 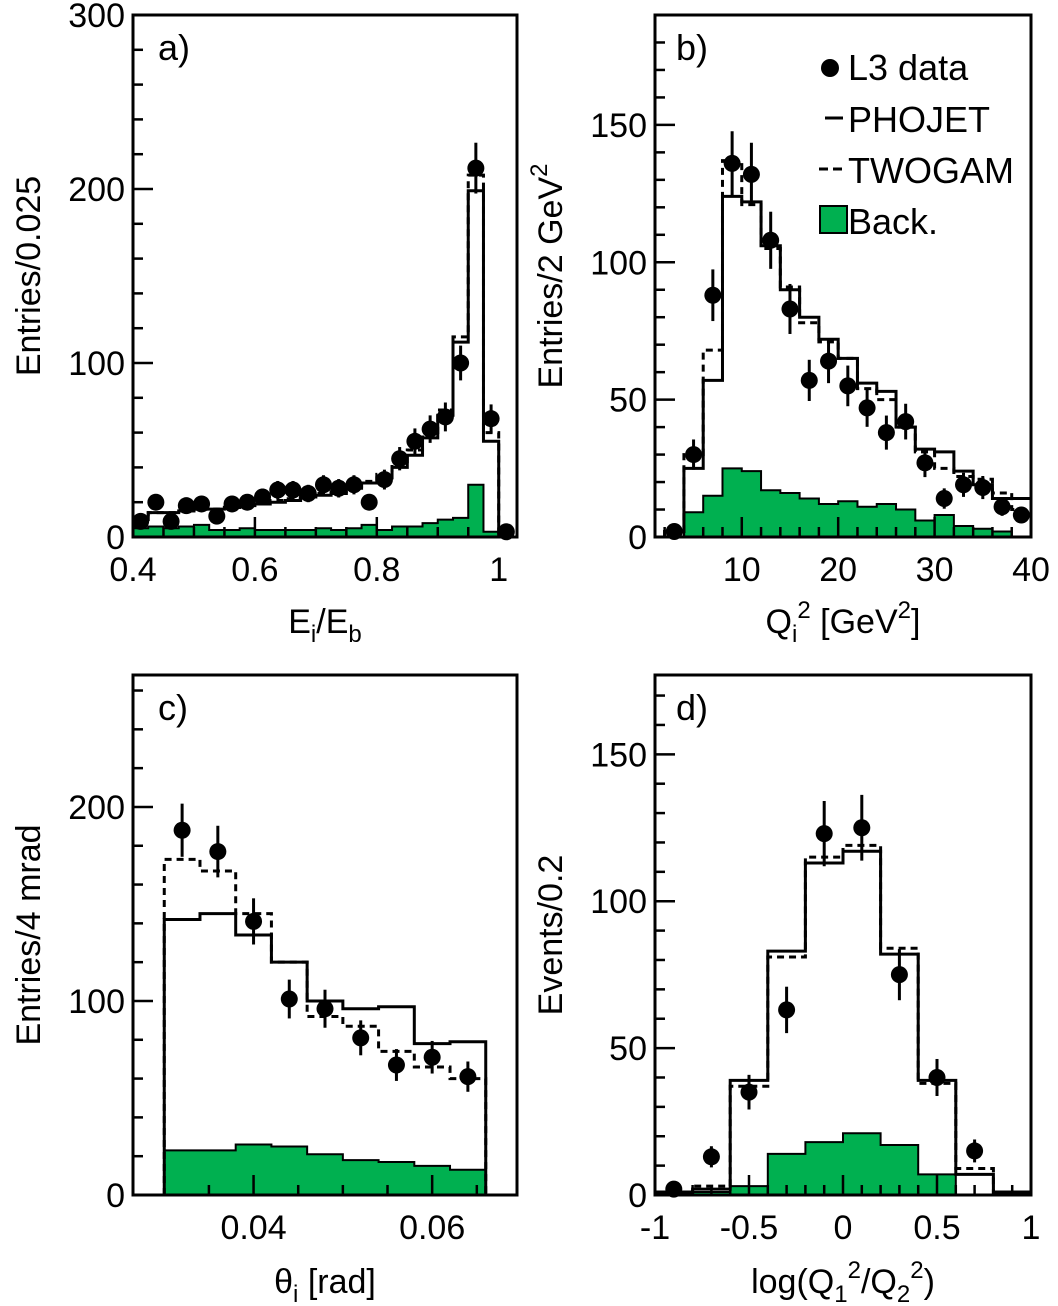 I want to click on panel-label: b), so click(x=692, y=47).